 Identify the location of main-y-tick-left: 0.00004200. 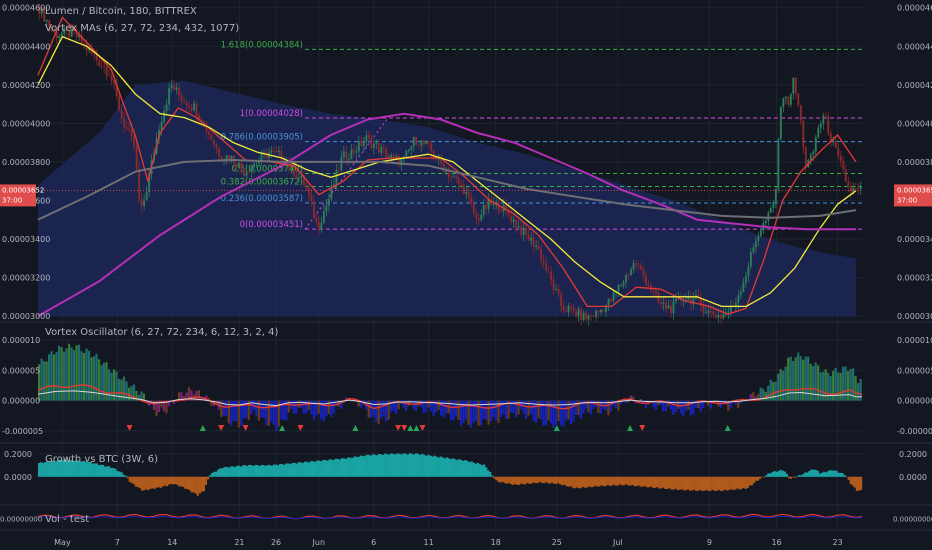
(26, 85).